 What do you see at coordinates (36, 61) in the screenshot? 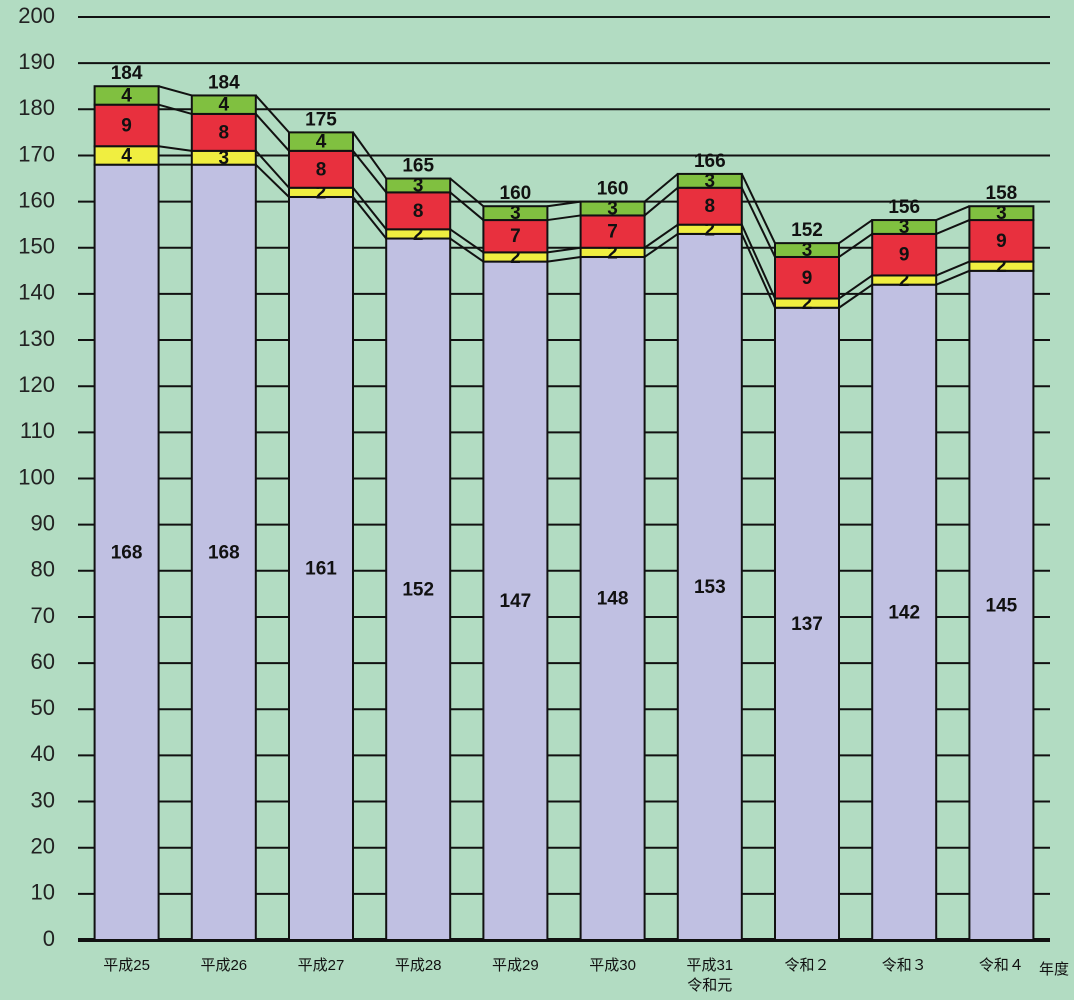
I see `y-tick-label: 190` at bounding box center [36, 61].